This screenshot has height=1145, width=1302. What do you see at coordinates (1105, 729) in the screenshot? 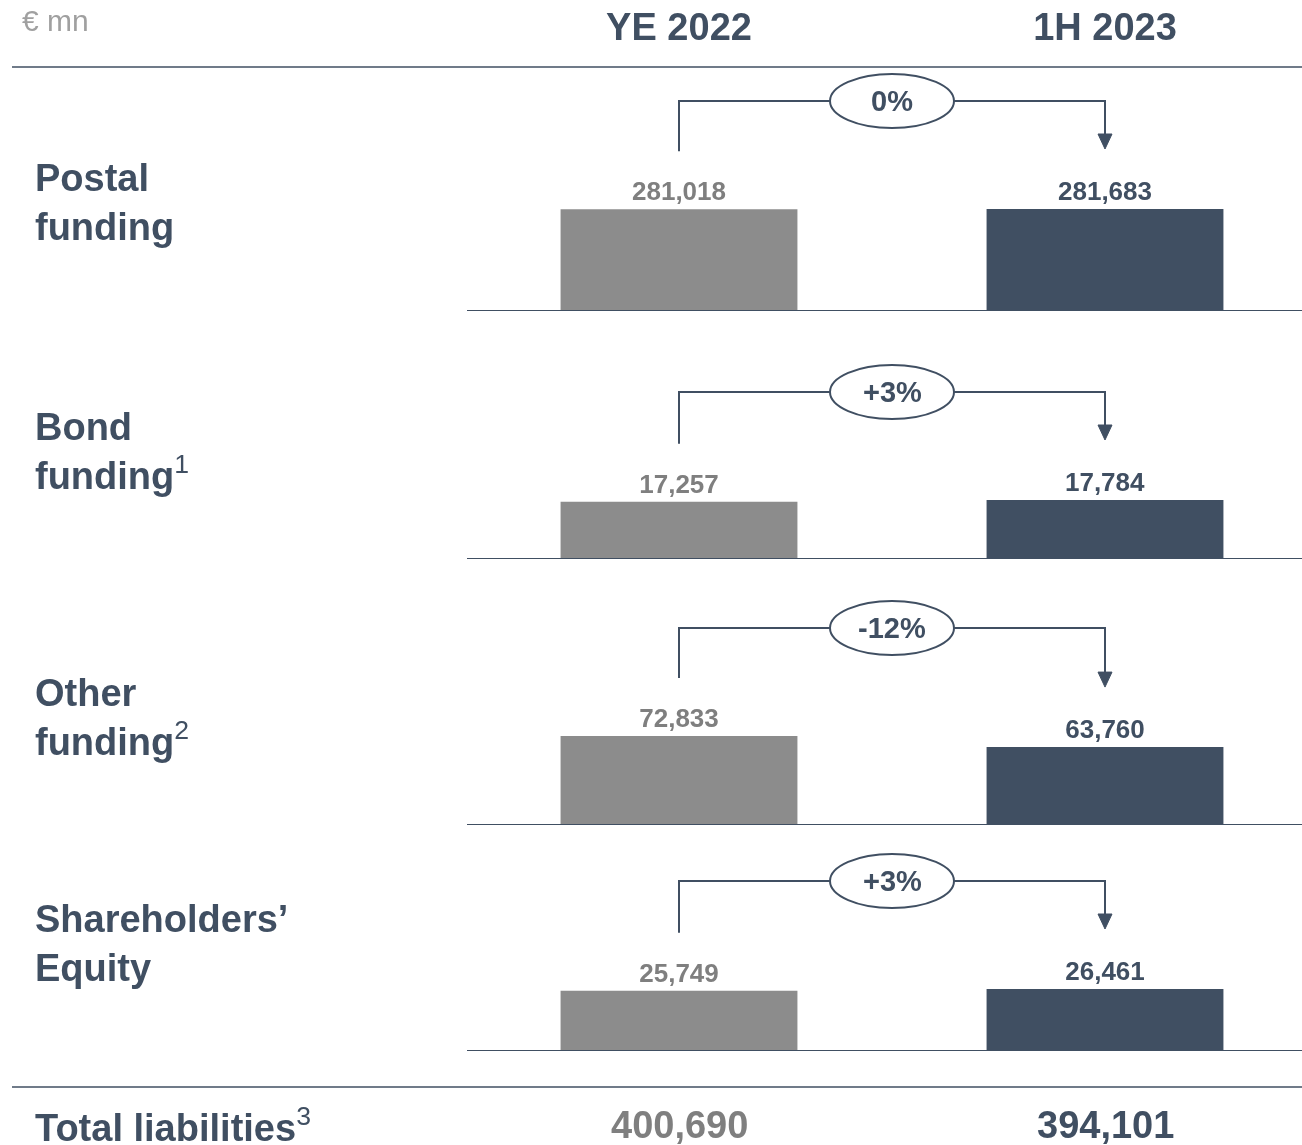
I see `data-label: 63,760` at bounding box center [1105, 729].